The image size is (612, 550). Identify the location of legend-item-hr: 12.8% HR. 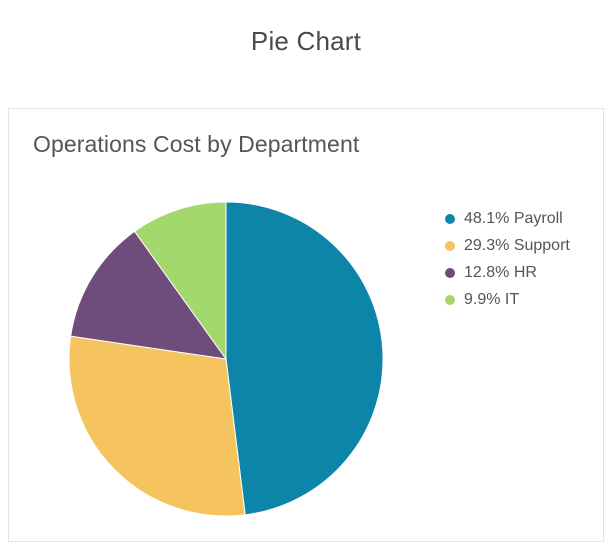
(507, 272).